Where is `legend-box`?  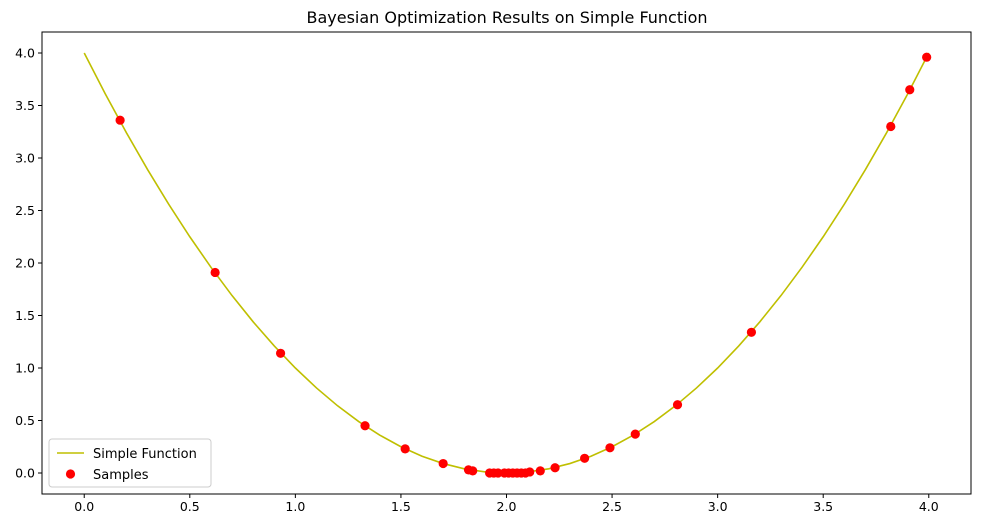 legend-box is located at coordinates (130, 463).